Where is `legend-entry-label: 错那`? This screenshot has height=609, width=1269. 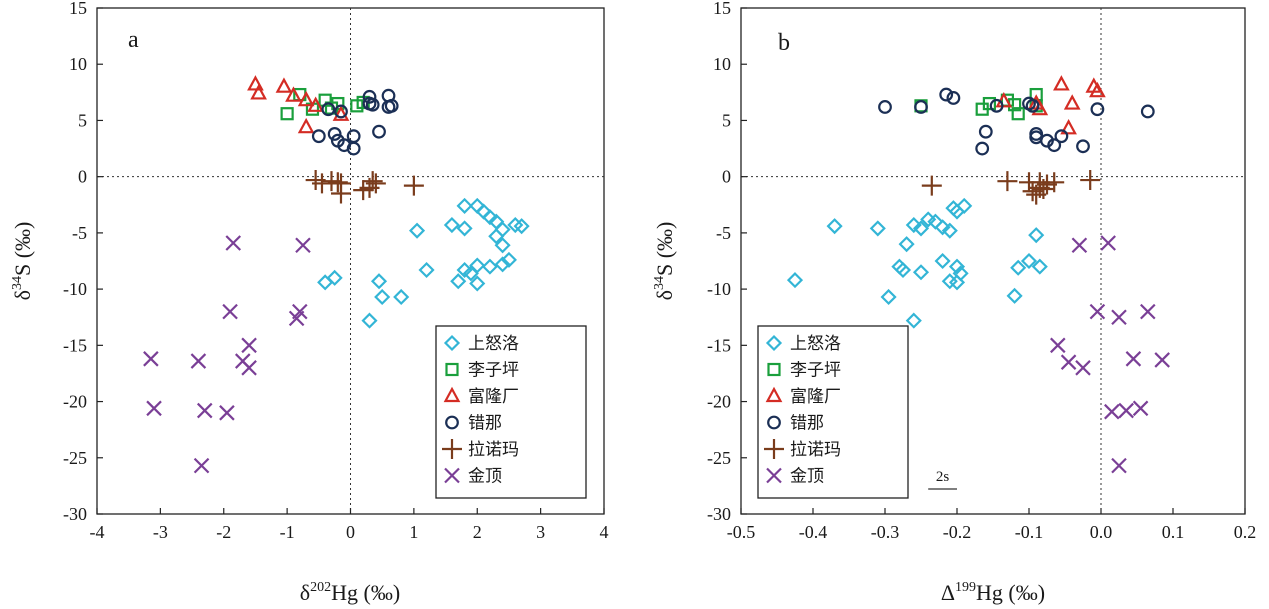 legend-entry-label: 错那 is located at coordinates (807, 423).